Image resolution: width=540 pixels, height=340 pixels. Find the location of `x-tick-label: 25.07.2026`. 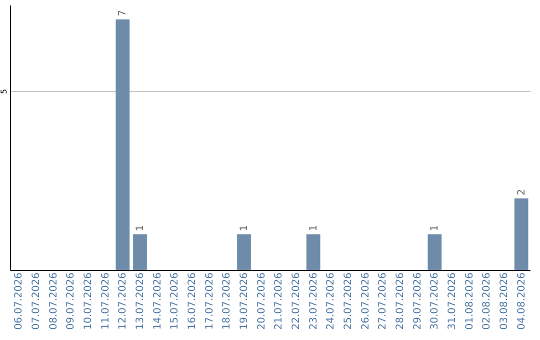

x-tick-label: 25.07.2026 is located at coordinates (348, 301).